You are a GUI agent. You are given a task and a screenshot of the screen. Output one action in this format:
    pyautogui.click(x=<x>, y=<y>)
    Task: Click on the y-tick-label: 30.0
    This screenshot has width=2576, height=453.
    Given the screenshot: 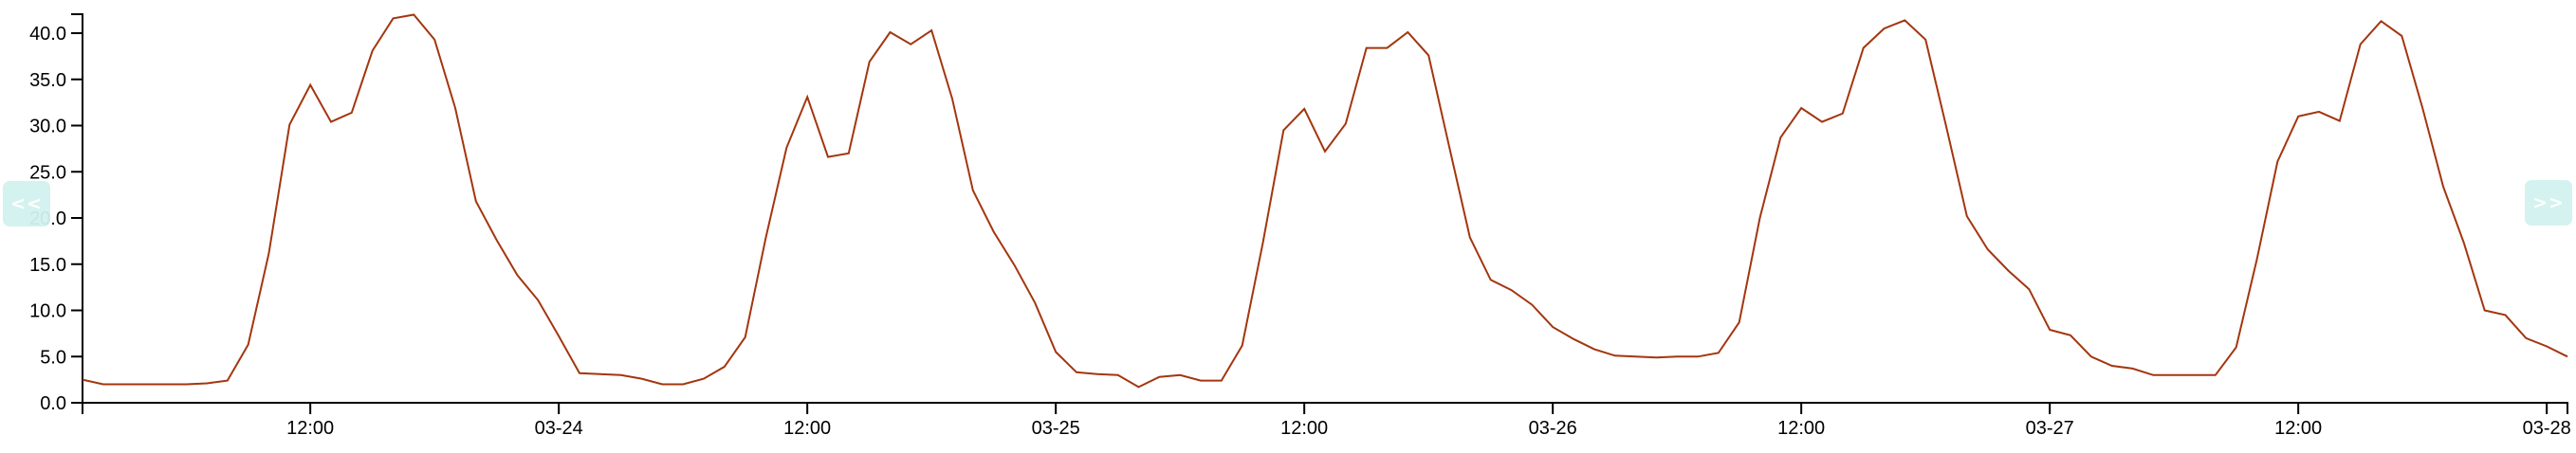 What is the action you would take?
    pyautogui.click(x=47, y=127)
    